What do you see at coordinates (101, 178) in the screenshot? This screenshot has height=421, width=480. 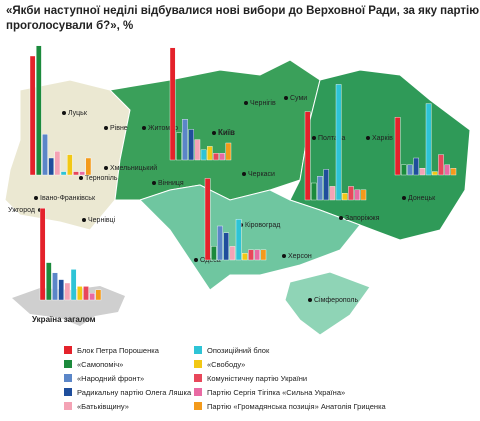 I see `city-label: Тернопіль` at bounding box center [101, 178].